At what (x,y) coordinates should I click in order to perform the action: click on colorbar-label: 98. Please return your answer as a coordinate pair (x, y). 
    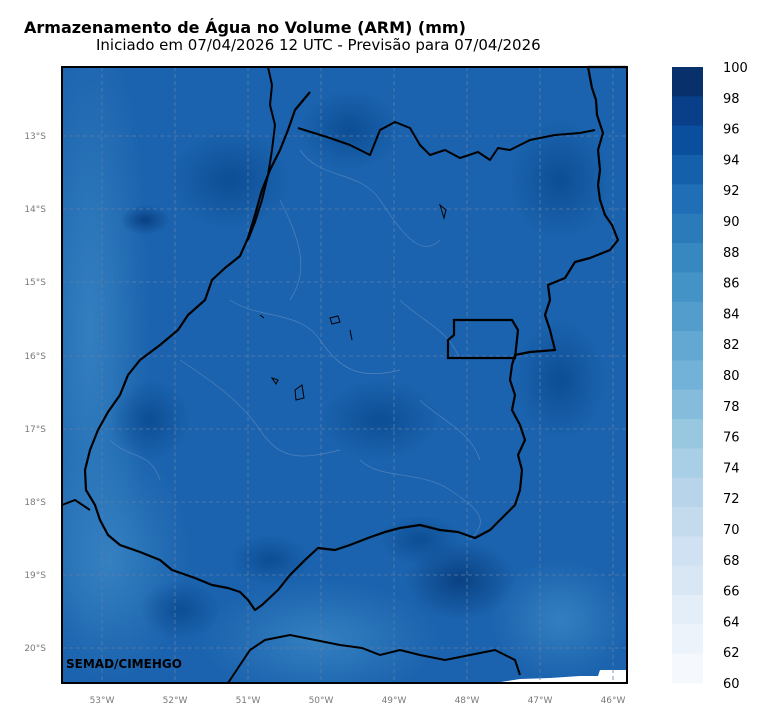
    Looking at the image, I should click on (731, 99).